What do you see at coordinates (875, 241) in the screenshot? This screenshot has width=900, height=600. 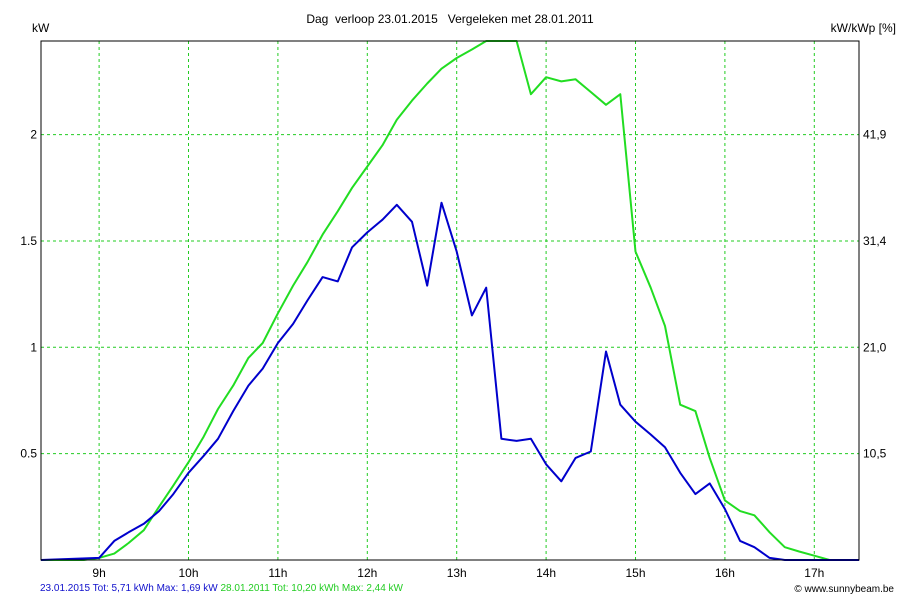 I see `y-tick-label-right: 31,4` at bounding box center [875, 241].